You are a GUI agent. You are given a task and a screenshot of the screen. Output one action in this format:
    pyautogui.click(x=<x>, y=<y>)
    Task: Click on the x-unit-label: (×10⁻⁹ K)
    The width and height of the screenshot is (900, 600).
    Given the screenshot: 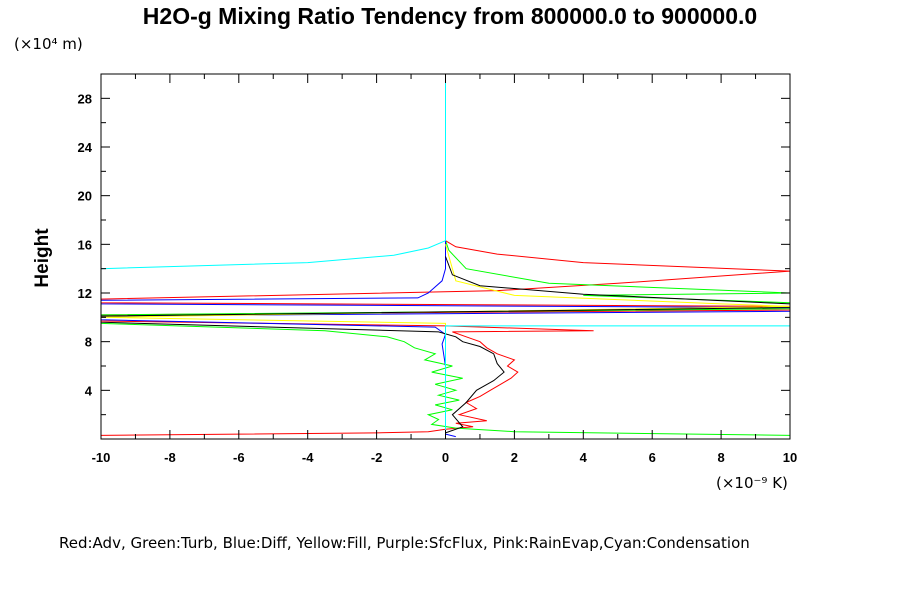 What is the action you would take?
    pyautogui.click(x=752, y=483)
    